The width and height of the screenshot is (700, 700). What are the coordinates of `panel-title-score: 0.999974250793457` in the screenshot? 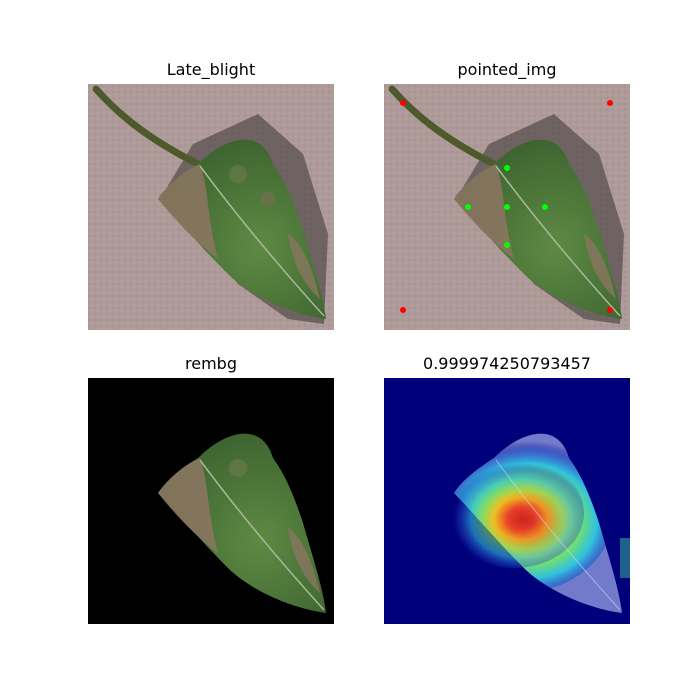 It's located at (507, 363).